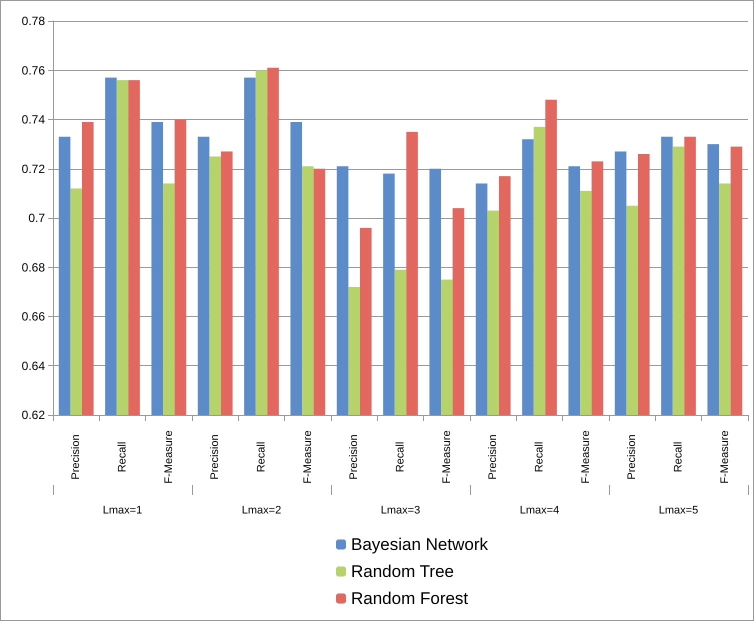  What do you see at coordinates (34, 267) in the screenshot?
I see `y-tick-label: 0.68` at bounding box center [34, 267].